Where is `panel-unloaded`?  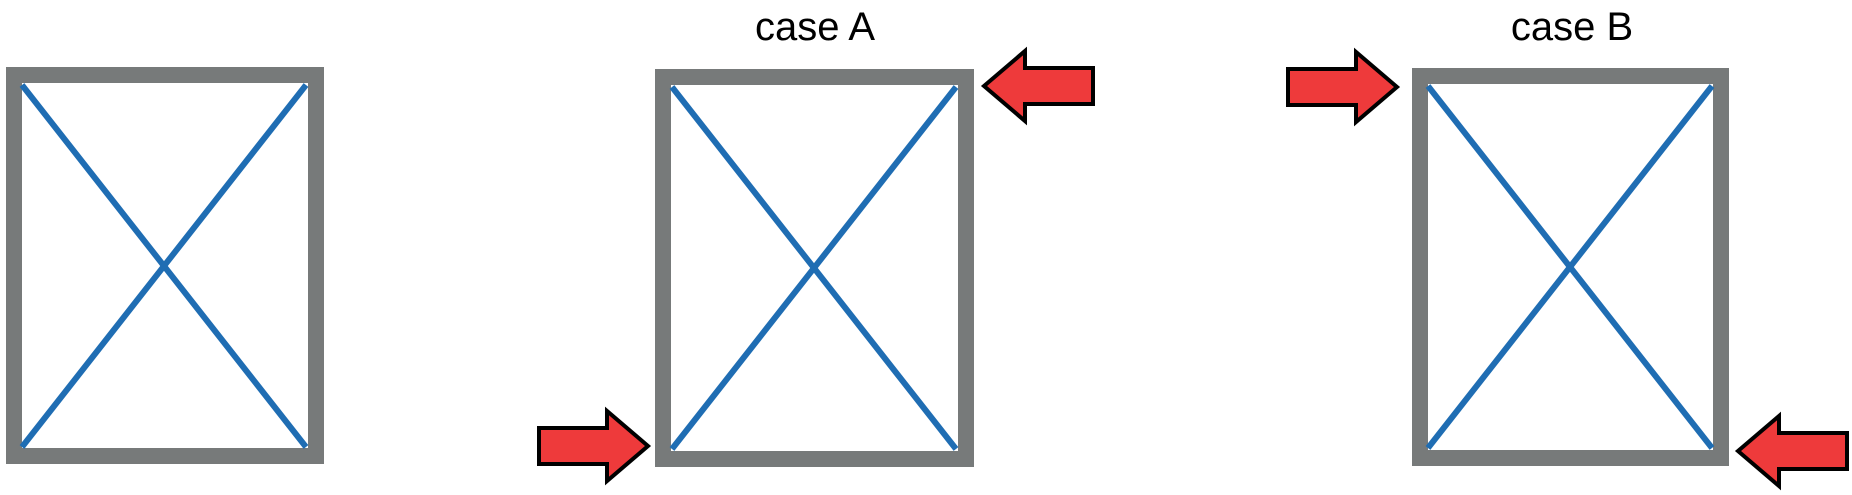 panel-unloaded is located at coordinates (165, 265).